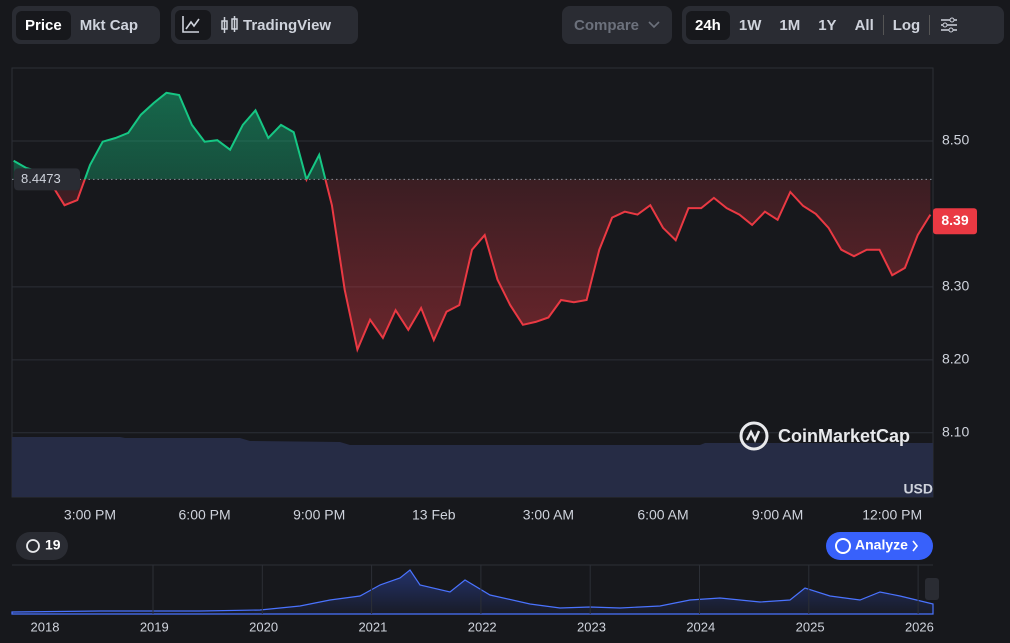  Describe the element at coordinates (591, 626) in the screenshot. I see `year-label: 2023` at that location.